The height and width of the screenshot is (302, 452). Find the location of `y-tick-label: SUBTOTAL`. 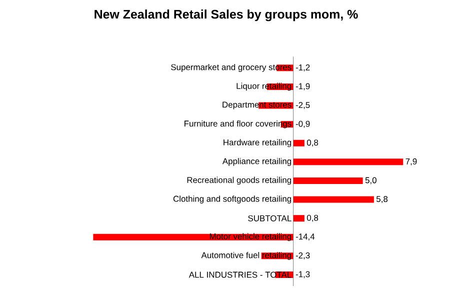

y-tick-label: SUBTOTAL is located at coordinates (270, 218).